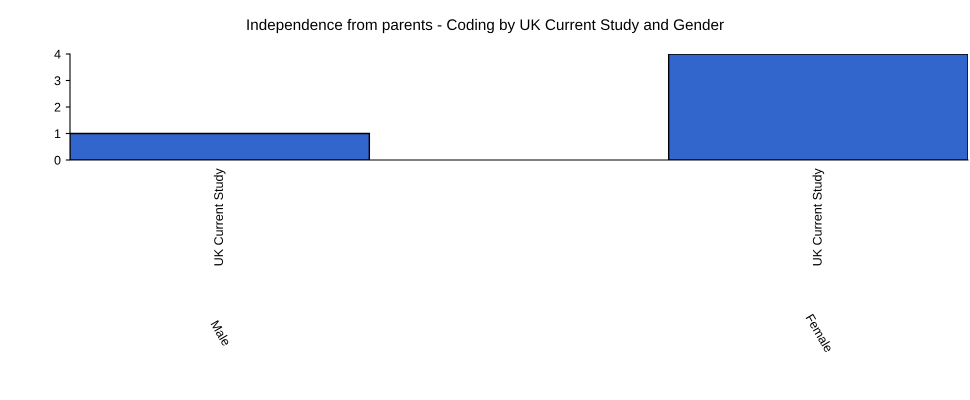 This screenshot has height=400, width=970. I want to click on y-tick-label: 2, so click(57, 107).